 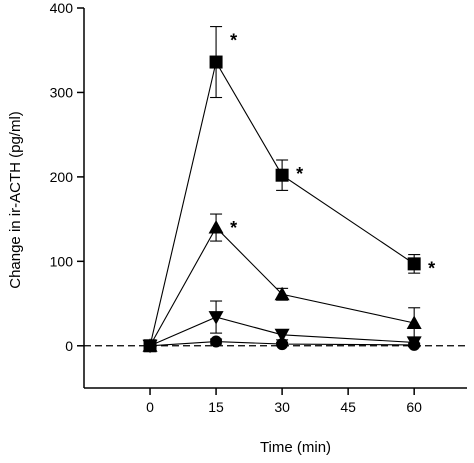 I want to click on y-tick-label: 0, so click(x=69, y=346).